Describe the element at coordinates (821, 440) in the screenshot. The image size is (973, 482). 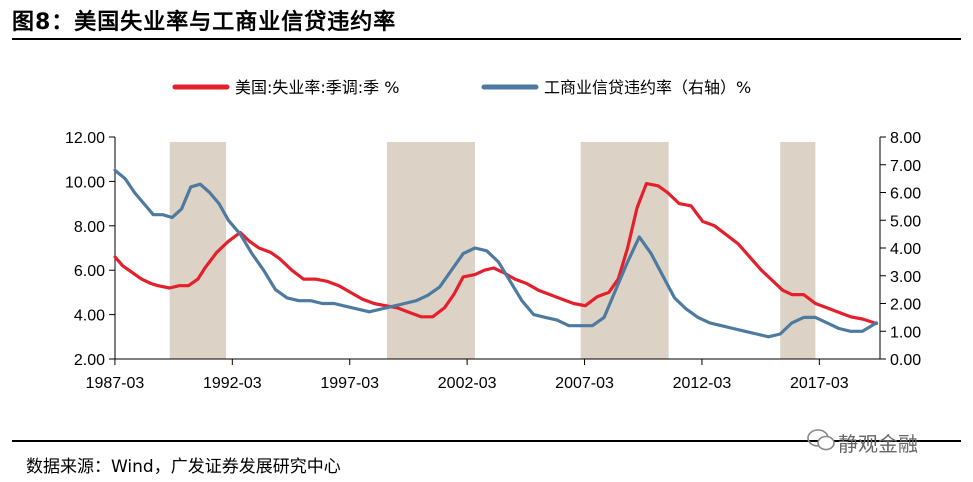
I see `wechat-icon` at that location.